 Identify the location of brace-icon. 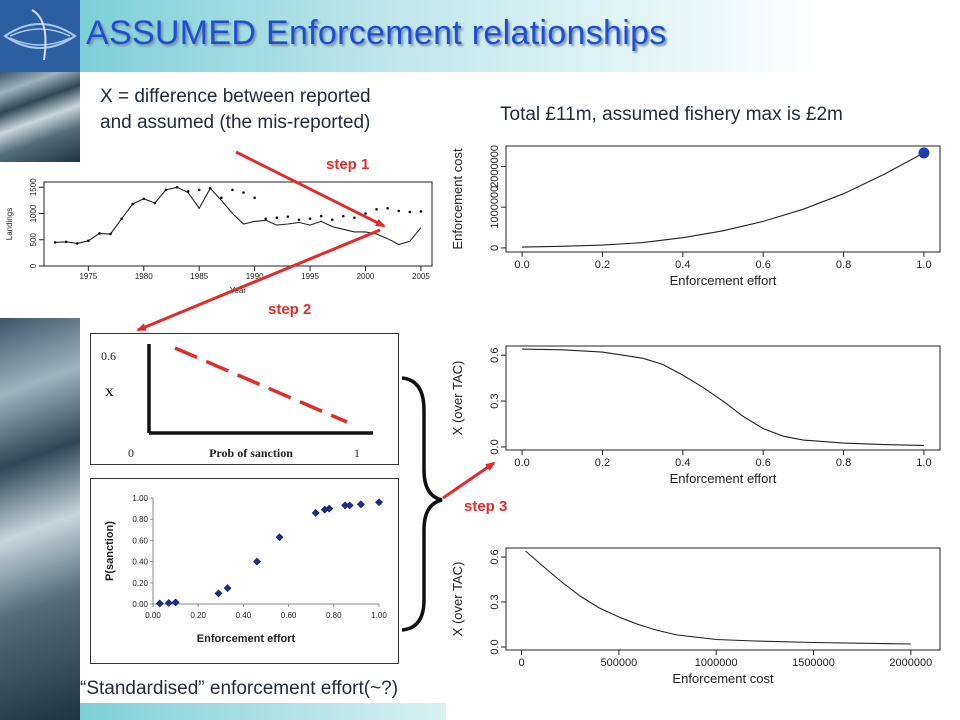
(422, 504).